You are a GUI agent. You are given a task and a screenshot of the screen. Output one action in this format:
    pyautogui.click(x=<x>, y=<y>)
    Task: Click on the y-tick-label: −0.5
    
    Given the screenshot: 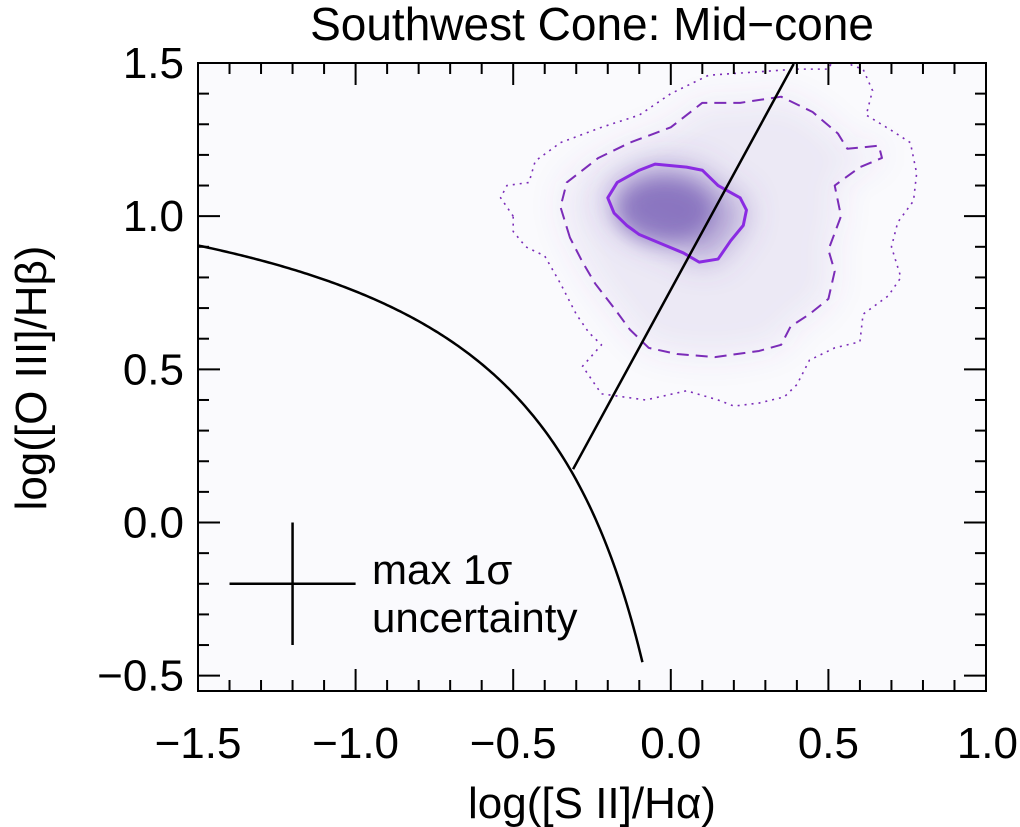 What is the action you would take?
    pyautogui.click(x=140, y=676)
    